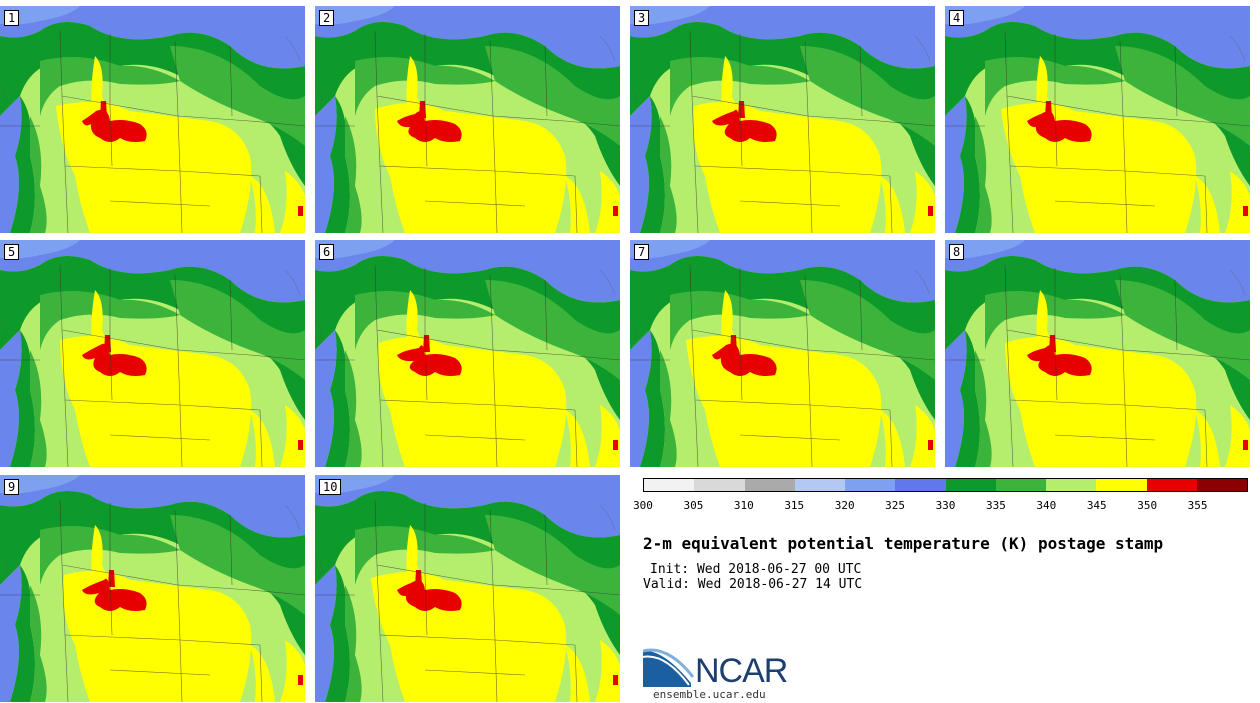 This screenshot has height=703, width=1260. I want to click on valid-time: Valid: Wed 2018-06-27 14 UTC, so click(753, 584).